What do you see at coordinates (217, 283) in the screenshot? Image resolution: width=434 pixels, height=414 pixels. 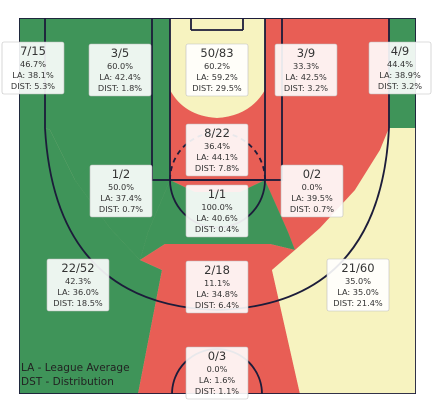 I see `percentage: 11.1%` at bounding box center [217, 283].